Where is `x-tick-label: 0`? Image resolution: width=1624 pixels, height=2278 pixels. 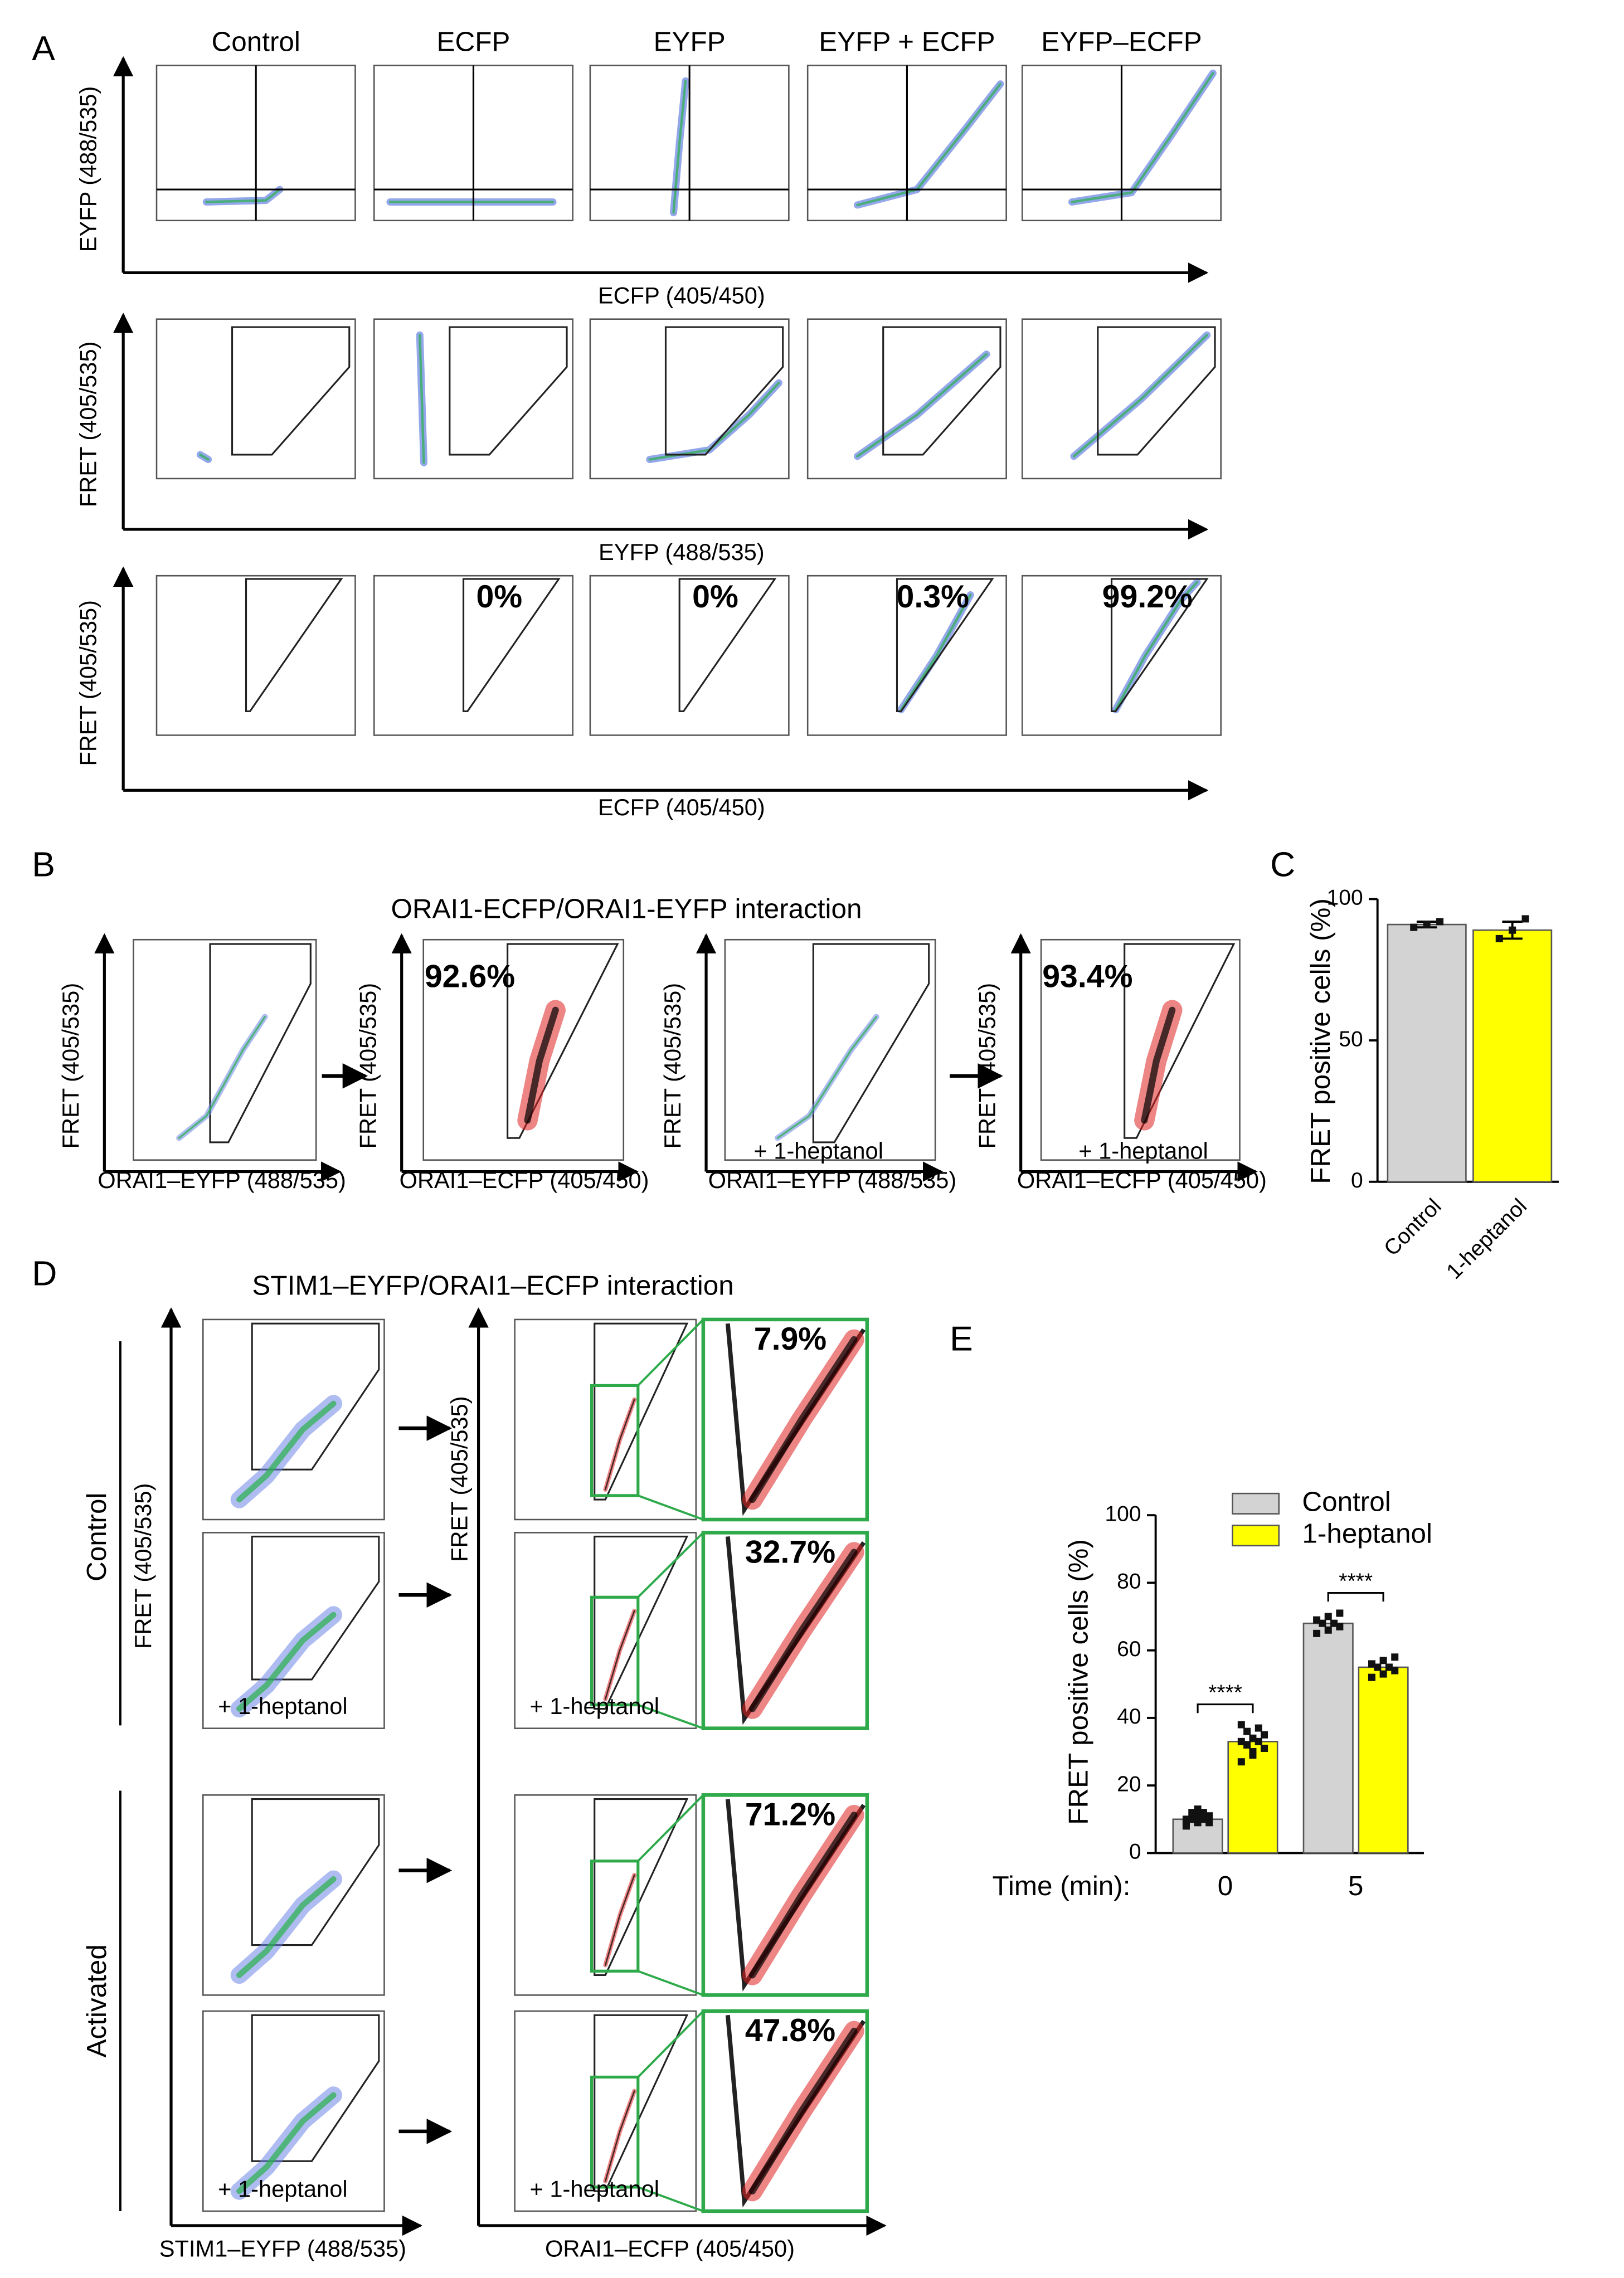
x-tick-label: 0 is located at coordinates (1225, 1886).